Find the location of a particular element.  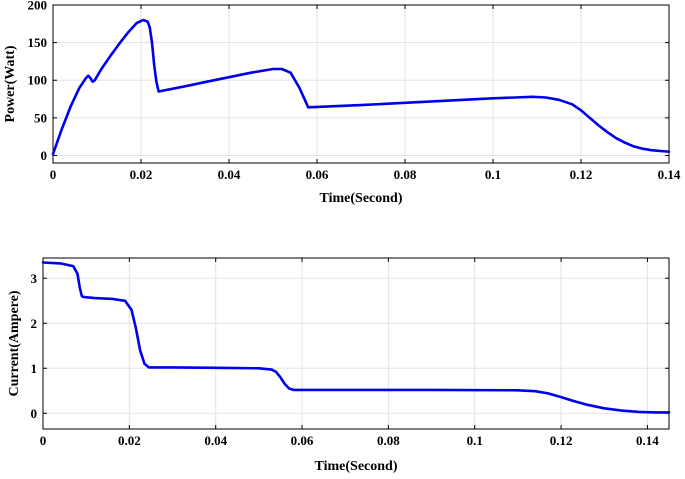

current-x-tick-label-1: 0.02 is located at coordinates (129, 440).